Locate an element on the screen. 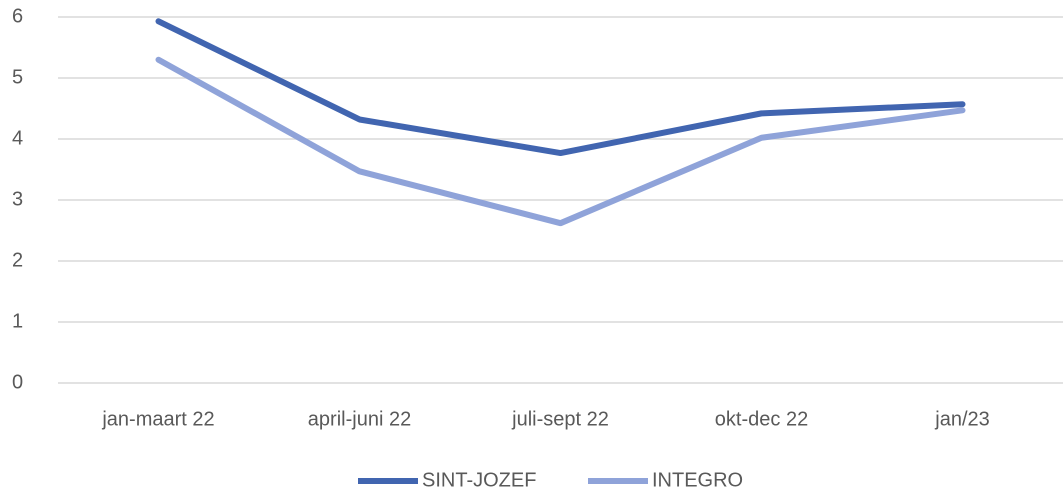 The width and height of the screenshot is (1063, 493). legend-label: SINT-JOZEF is located at coordinates (479, 480).